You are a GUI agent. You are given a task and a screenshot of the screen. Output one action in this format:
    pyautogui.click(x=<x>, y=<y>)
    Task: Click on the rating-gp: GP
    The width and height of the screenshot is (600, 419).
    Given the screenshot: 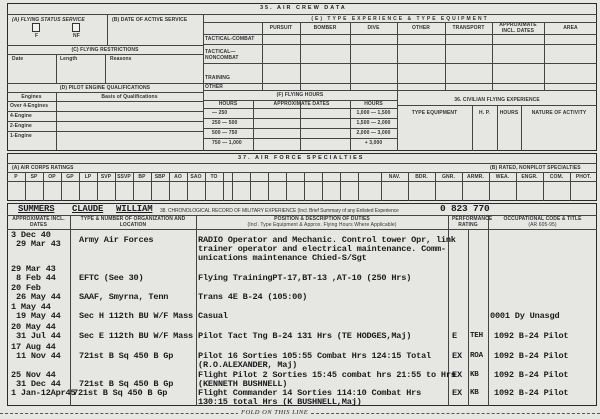 What is the action you would take?
    pyautogui.click(x=70, y=177)
    